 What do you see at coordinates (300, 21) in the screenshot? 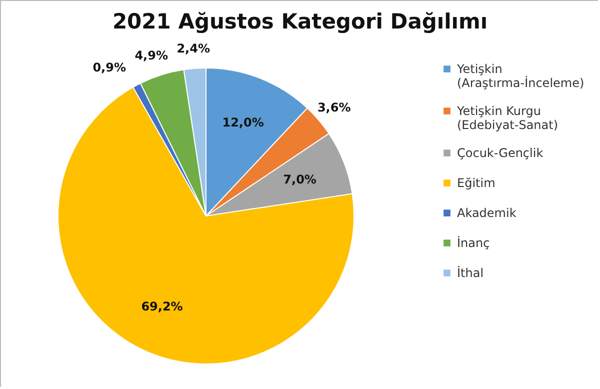
I see `chart-title: 2021 Ağustos Kategori Dağılımı` at bounding box center [300, 21].